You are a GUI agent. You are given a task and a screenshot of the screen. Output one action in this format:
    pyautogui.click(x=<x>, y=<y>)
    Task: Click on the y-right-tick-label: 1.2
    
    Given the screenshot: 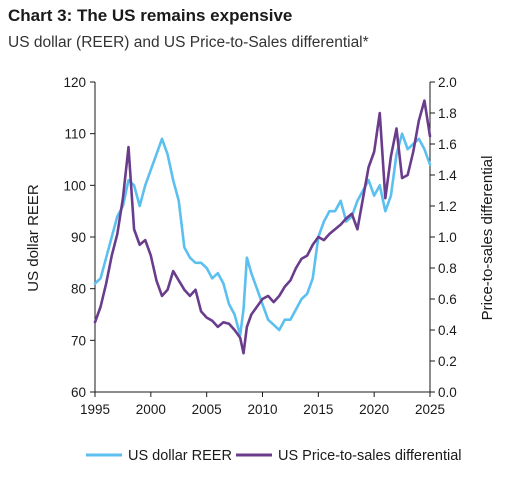 What is the action you would take?
    pyautogui.click(x=447, y=206)
    